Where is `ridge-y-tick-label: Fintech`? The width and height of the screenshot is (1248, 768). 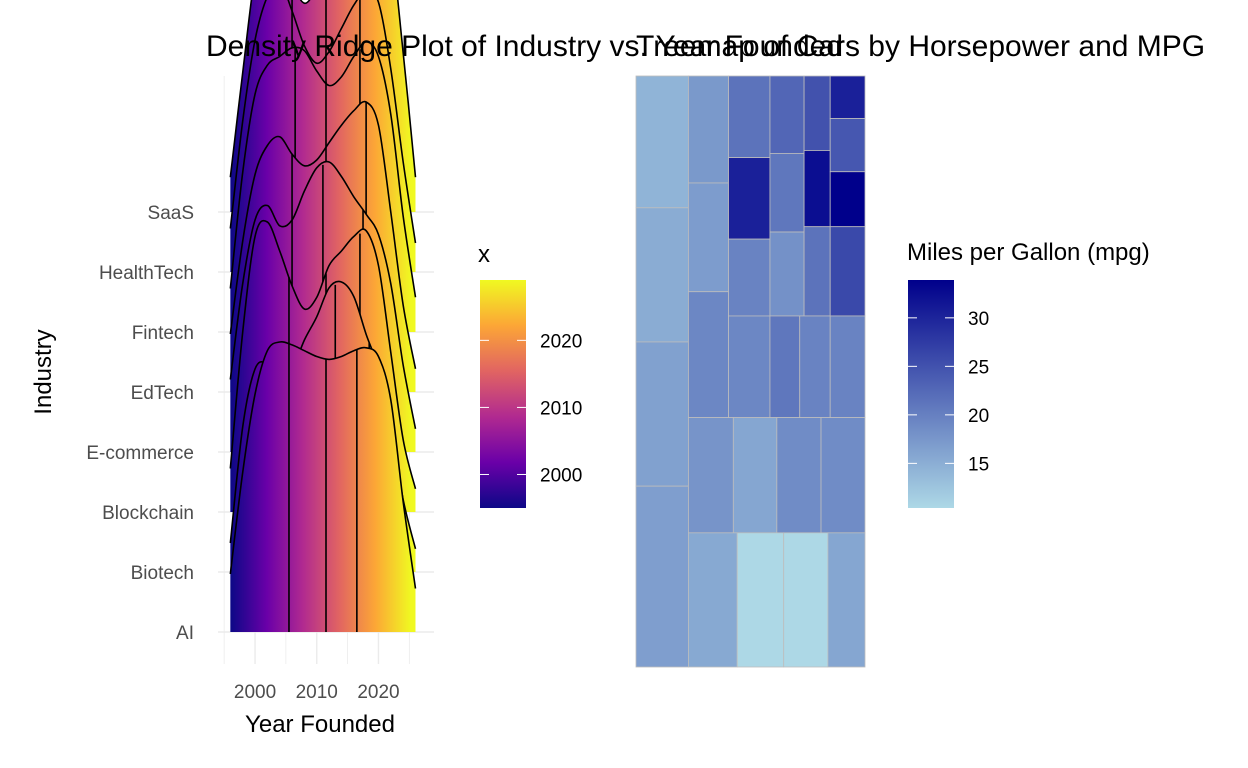
ridge-y-tick-label: Fintech is located at coordinates (163, 333).